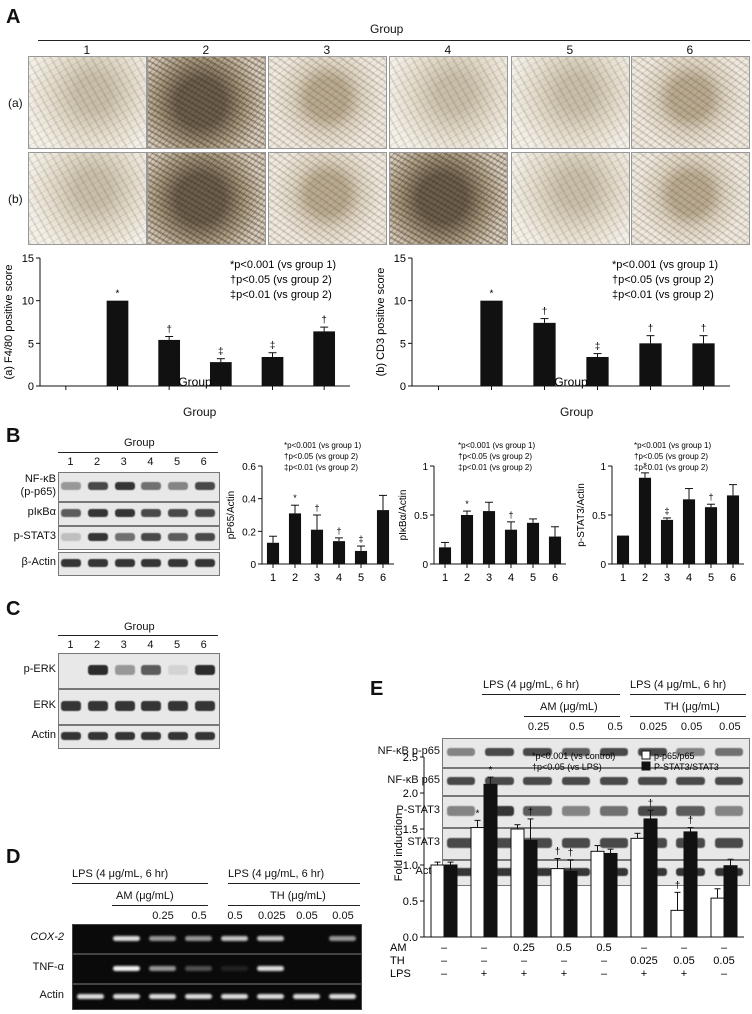  Describe the element at coordinates (570, 50) in the screenshot. I see `group-number-5: 5` at that location.